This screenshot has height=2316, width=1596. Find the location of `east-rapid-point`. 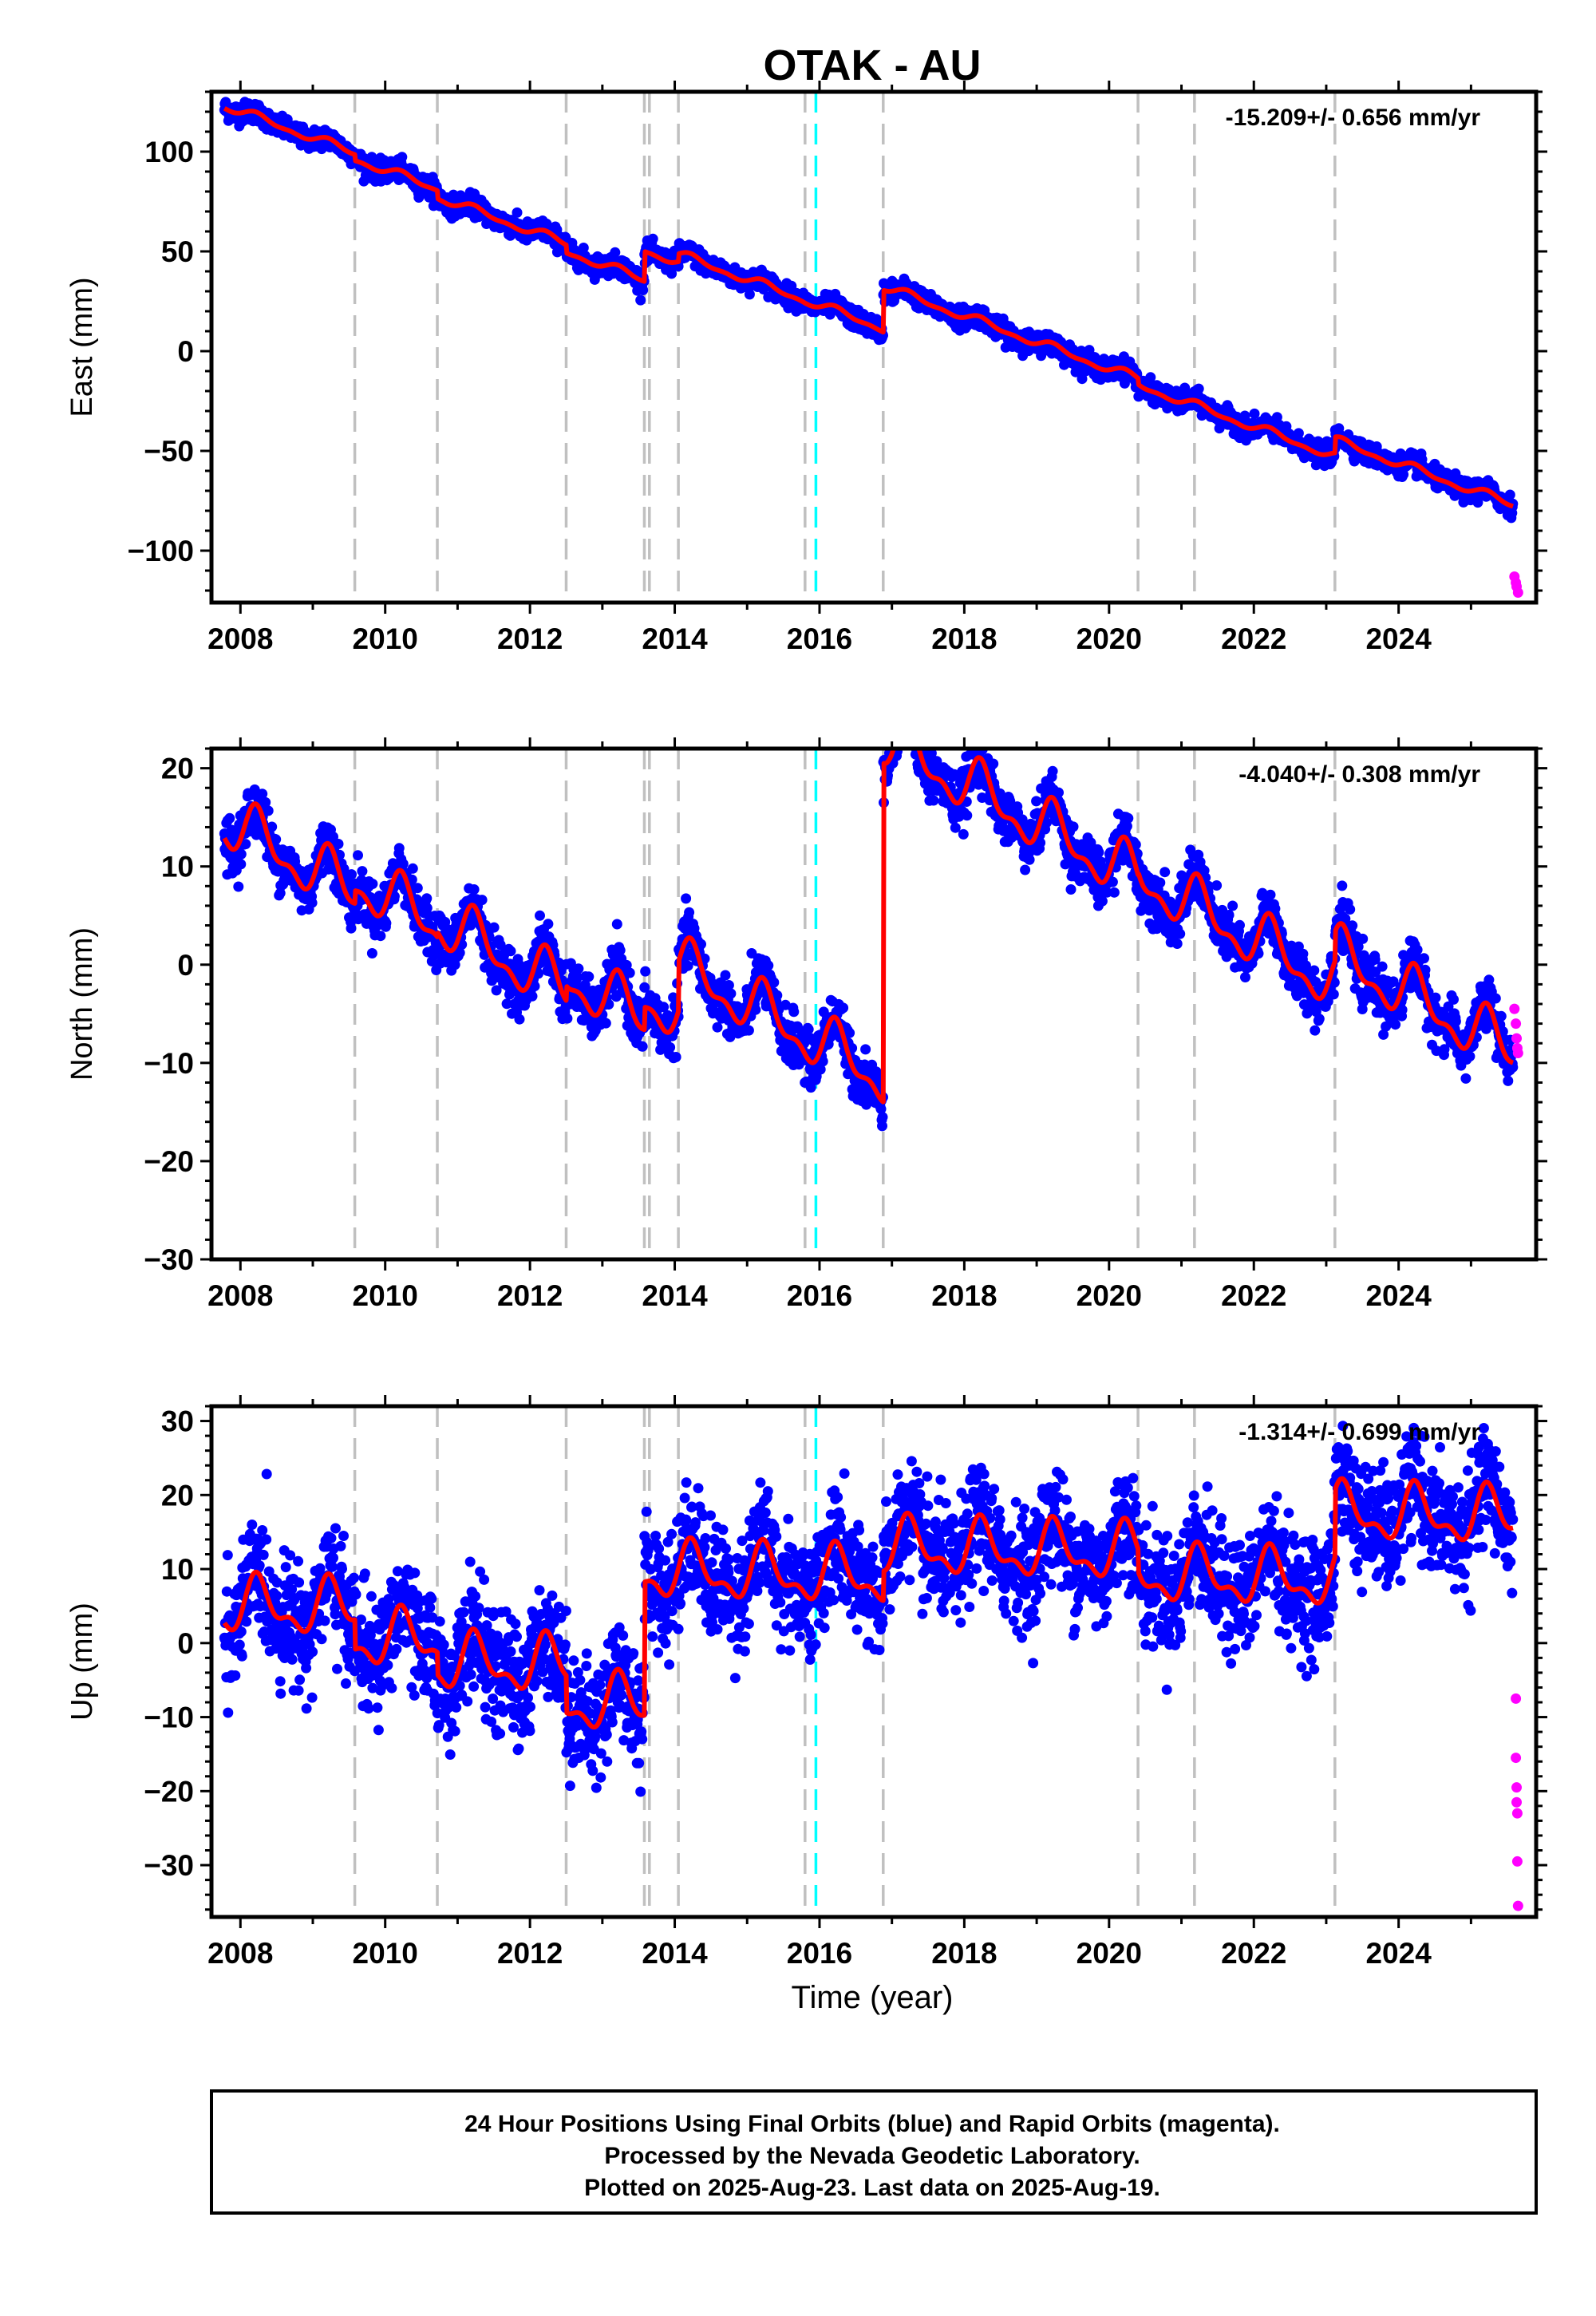

east-rapid-point is located at coordinates (1517, 592).